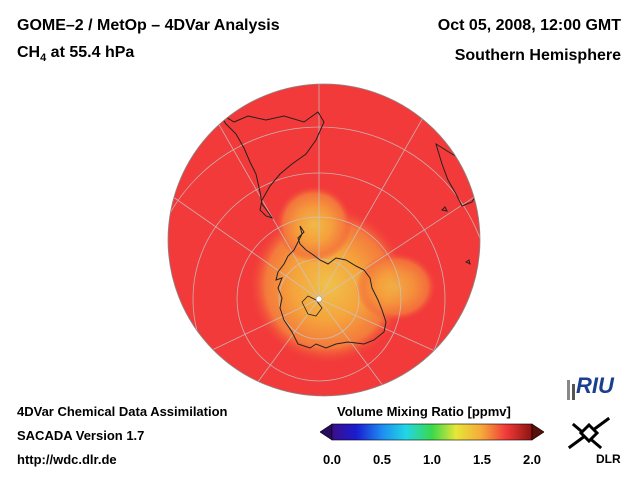 This screenshot has width=640, height=480. I want to click on footer-url: http://wdc.dlr.de, so click(67, 459).